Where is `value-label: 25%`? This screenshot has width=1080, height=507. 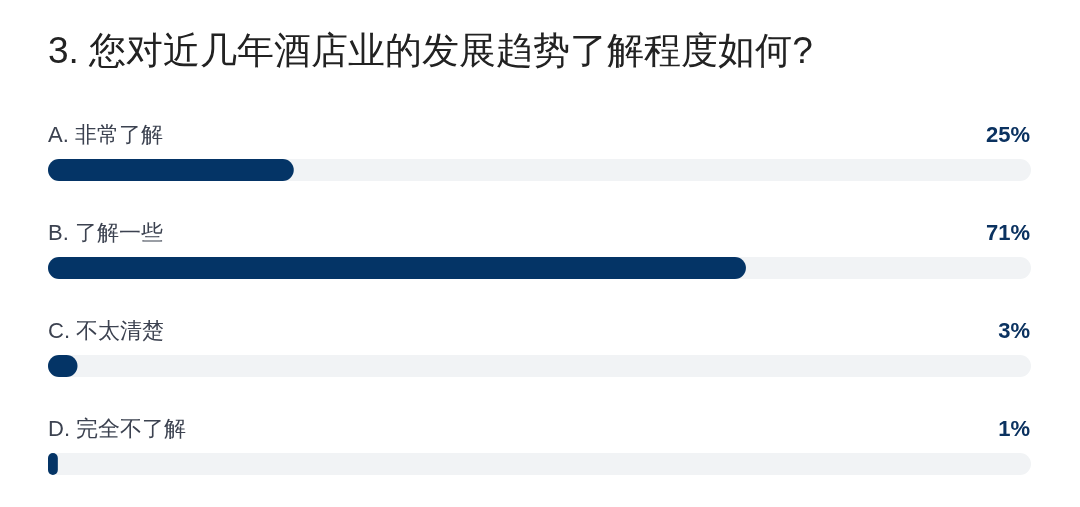
value-label: 25% is located at coordinates (1007, 134).